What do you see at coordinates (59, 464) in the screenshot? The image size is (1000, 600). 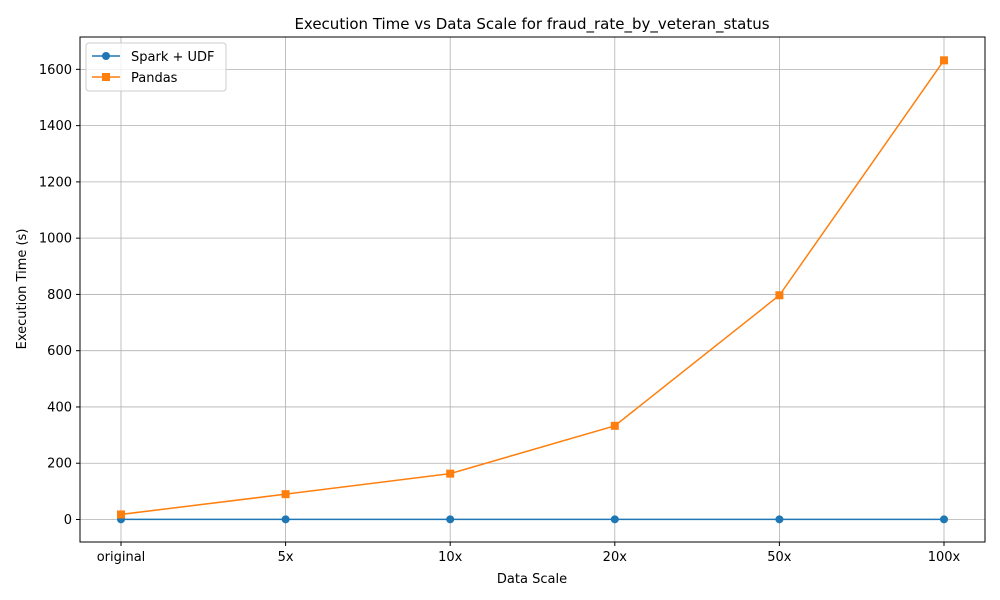 I see `y-tick-label-200: 200` at bounding box center [59, 464].